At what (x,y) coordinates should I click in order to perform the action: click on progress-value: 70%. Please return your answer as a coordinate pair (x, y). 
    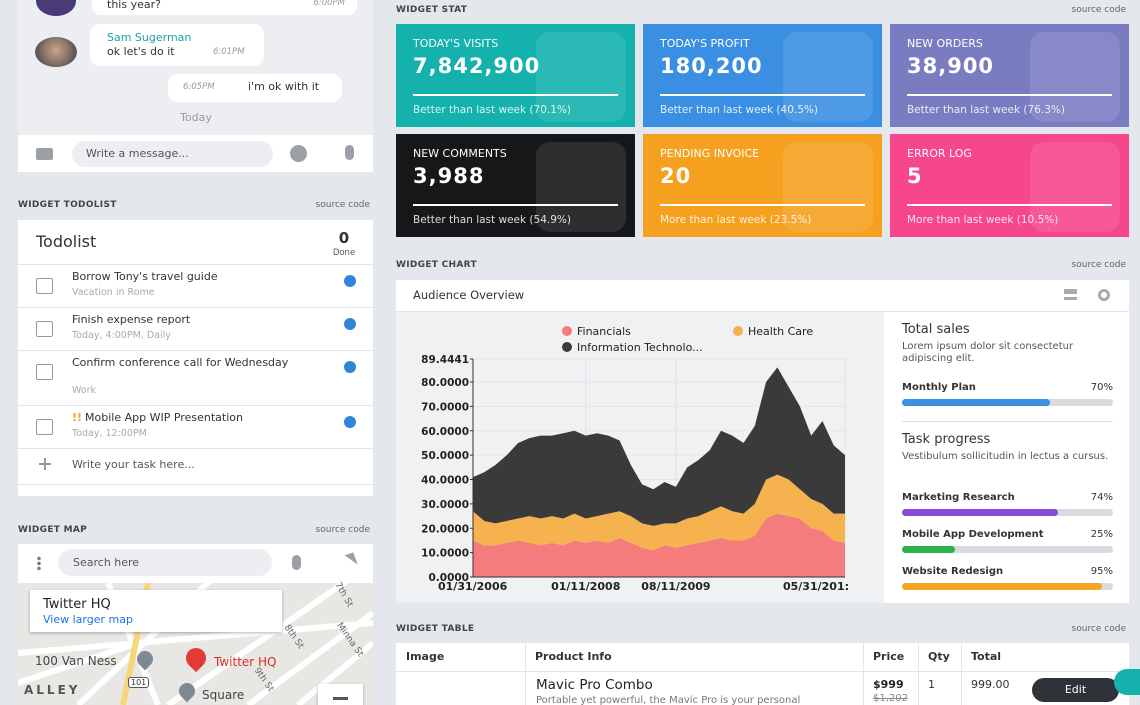
    Looking at the image, I should click on (1101, 387).